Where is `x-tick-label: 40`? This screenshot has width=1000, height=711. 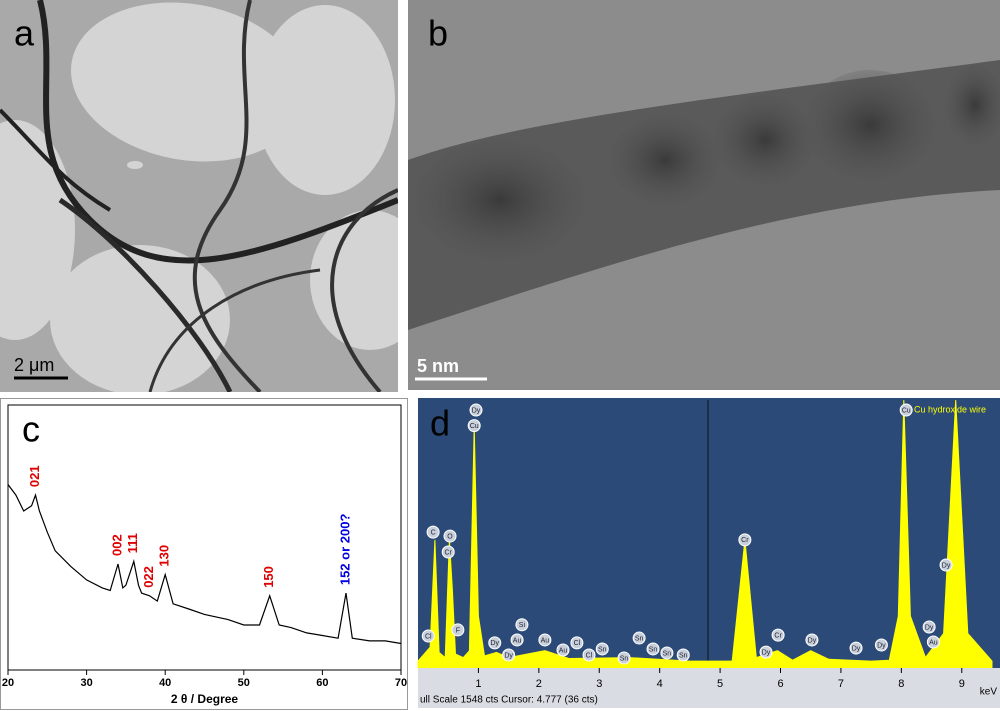
x-tick-label: 40 is located at coordinates (165, 683).